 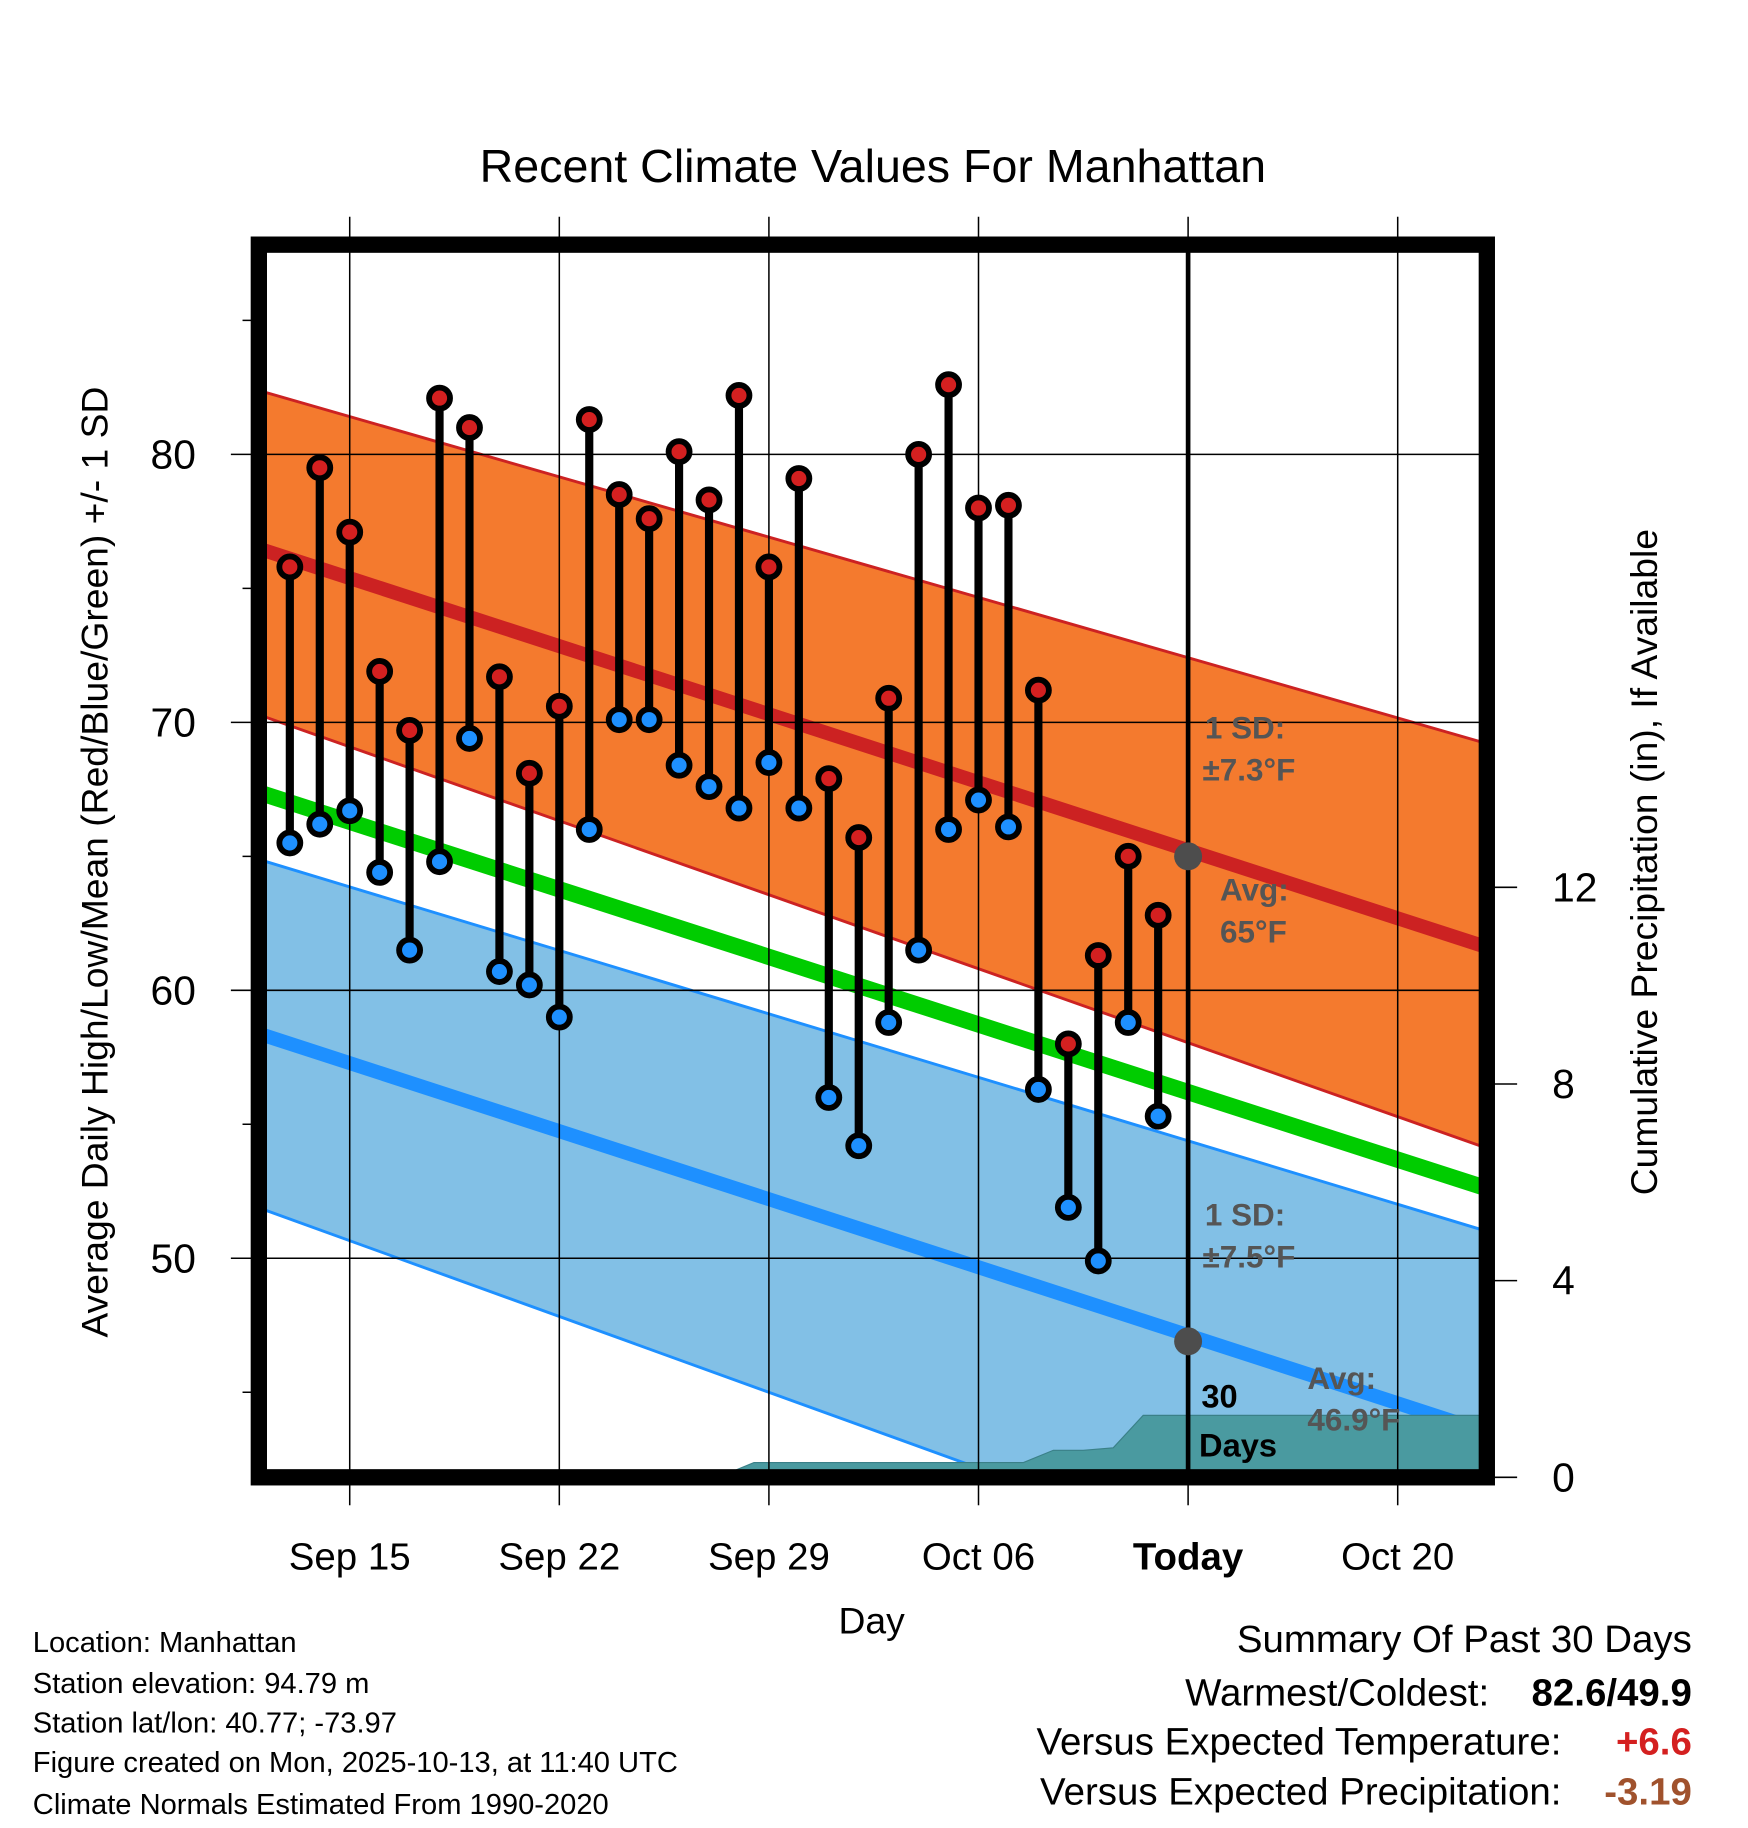 What do you see at coordinates (1341, 1378) in the screenshot?
I see `low-avg-label: Avg:` at bounding box center [1341, 1378].